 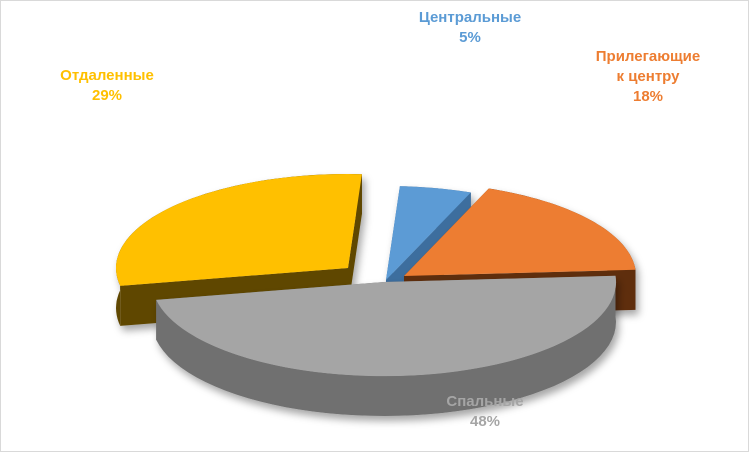 What do you see at coordinates (428, 233) in the screenshot?
I see `slice-central-top` at bounding box center [428, 233].